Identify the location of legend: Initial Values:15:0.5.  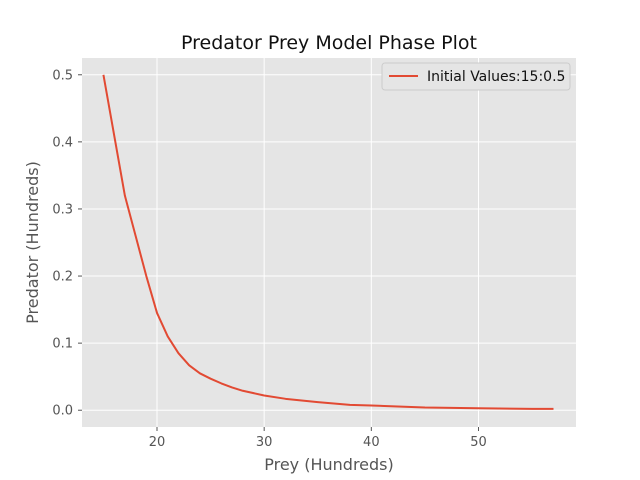
(476, 76).